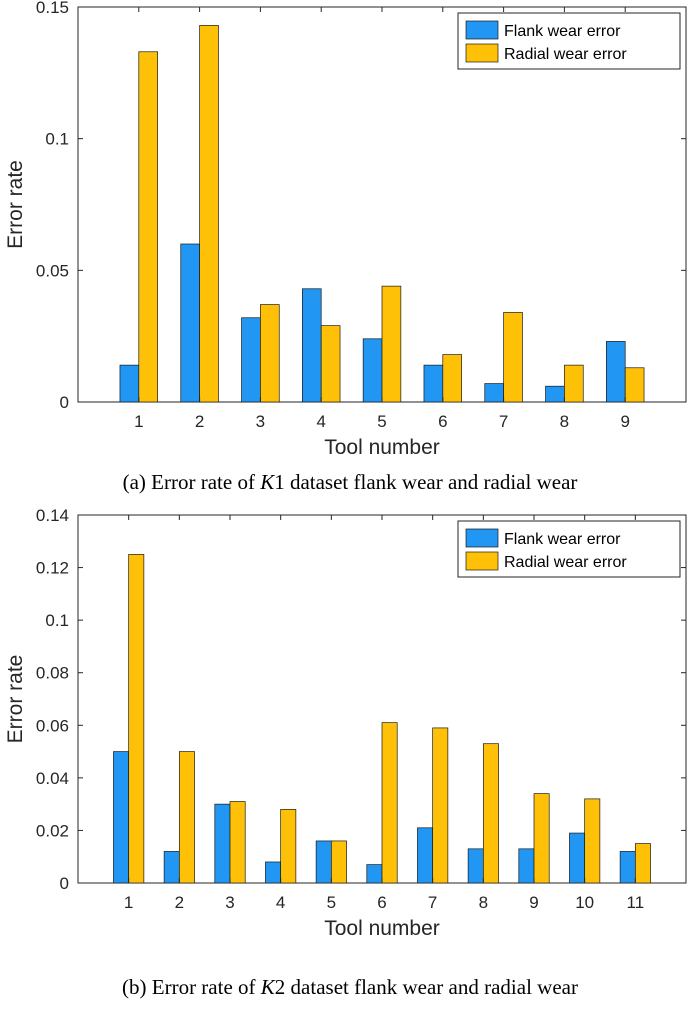  Describe the element at coordinates (52, 8) in the screenshot. I see `y-tick-label: 0.15` at that location.